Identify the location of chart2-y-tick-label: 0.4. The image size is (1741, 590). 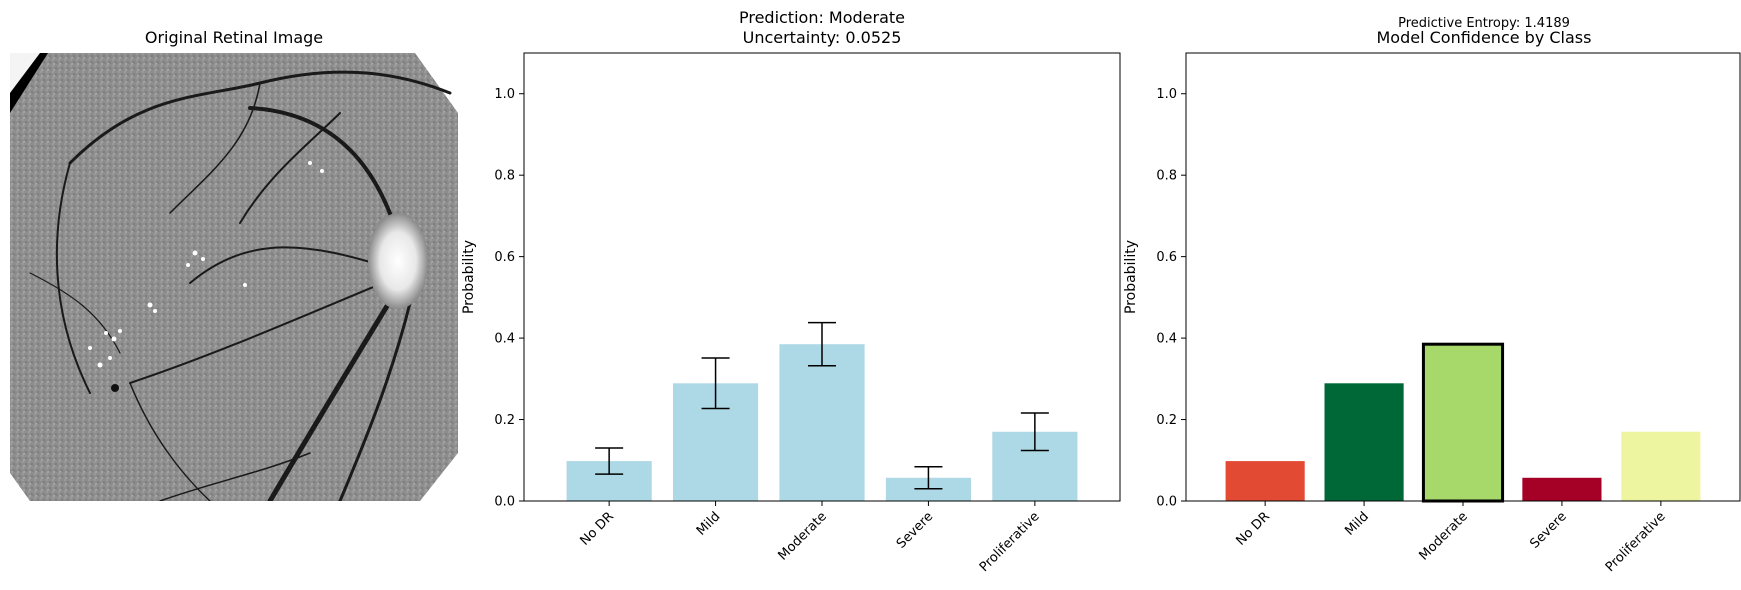
(1166, 339).